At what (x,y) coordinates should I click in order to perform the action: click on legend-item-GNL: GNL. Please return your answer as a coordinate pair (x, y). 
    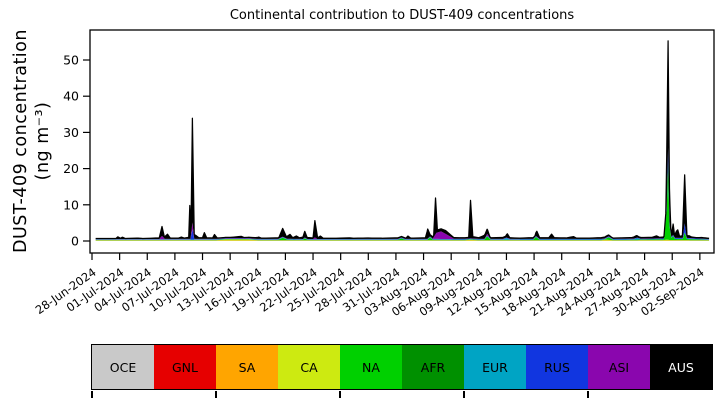
    Looking at the image, I should click on (185, 367).